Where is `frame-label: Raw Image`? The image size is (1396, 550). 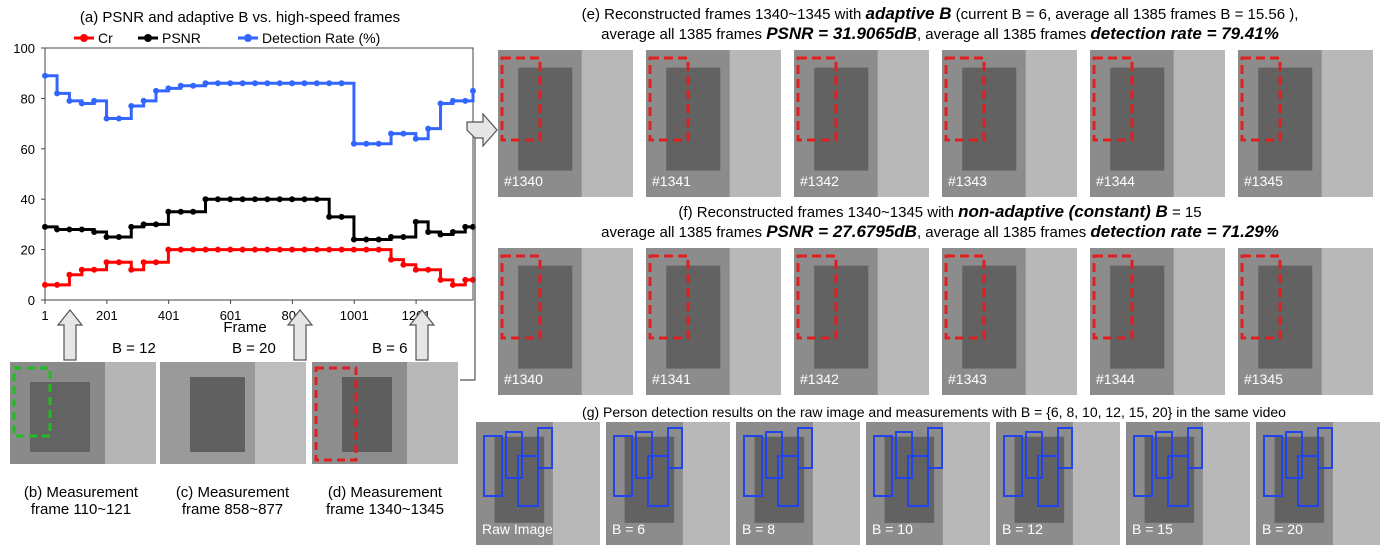 frame-label: Raw Image is located at coordinates (517, 529).